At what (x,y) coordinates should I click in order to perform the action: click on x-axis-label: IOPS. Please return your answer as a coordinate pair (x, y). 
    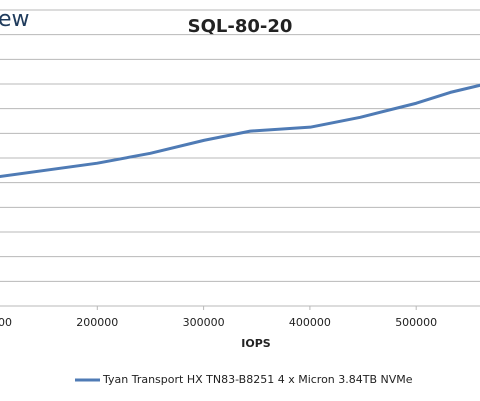
    Looking at the image, I should click on (256, 343).